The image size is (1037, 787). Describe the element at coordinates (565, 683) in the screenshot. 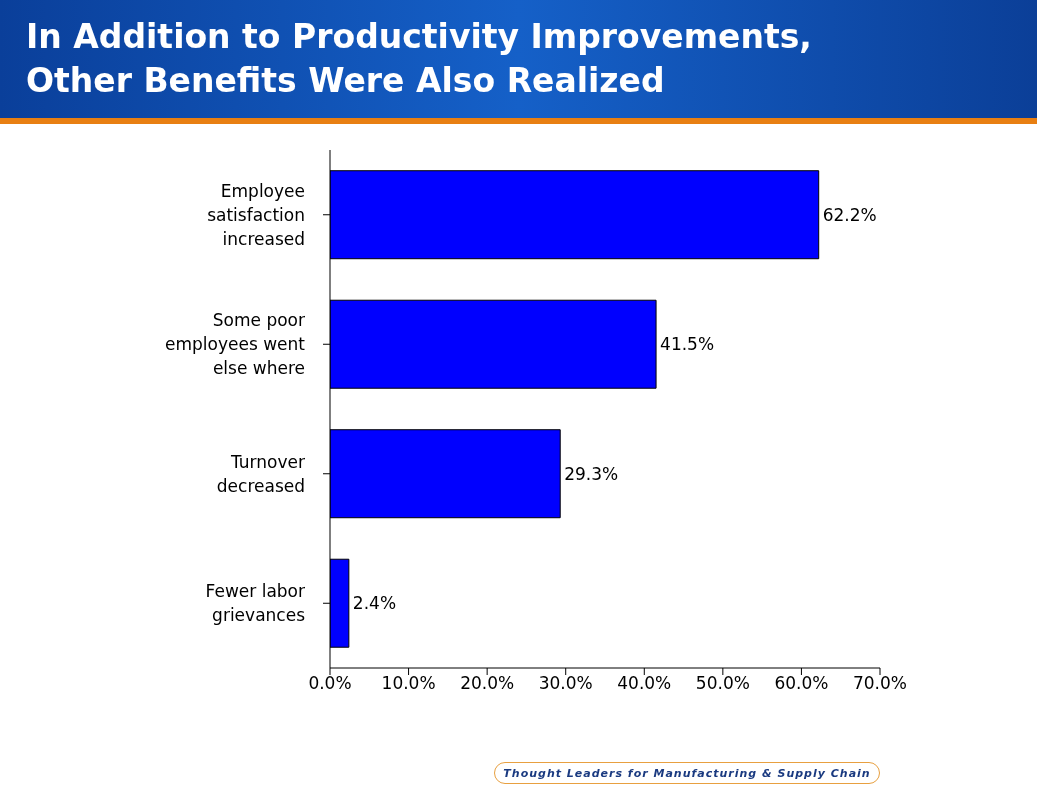

I see `x-tick-label: 30.0%` at that location.